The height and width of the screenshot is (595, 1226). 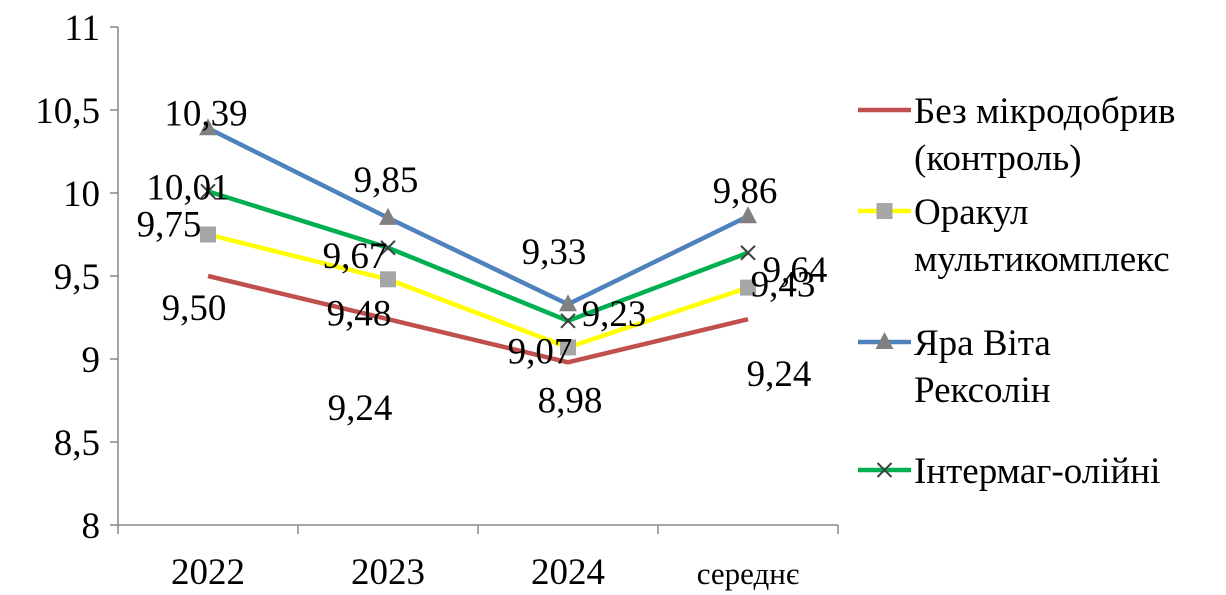 What do you see at coordinates (169, 225) in the screenshot?
I see `data-label: 9,75` at bounding box center [169, 225].